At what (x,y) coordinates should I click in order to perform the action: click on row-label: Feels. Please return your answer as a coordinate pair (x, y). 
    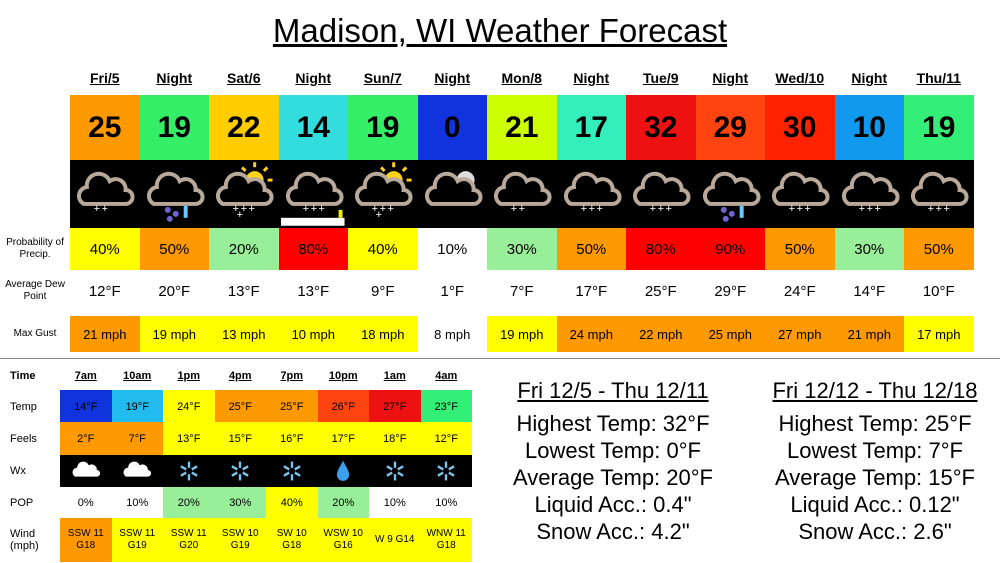
    Looking at the image, I should click on (23, 438).